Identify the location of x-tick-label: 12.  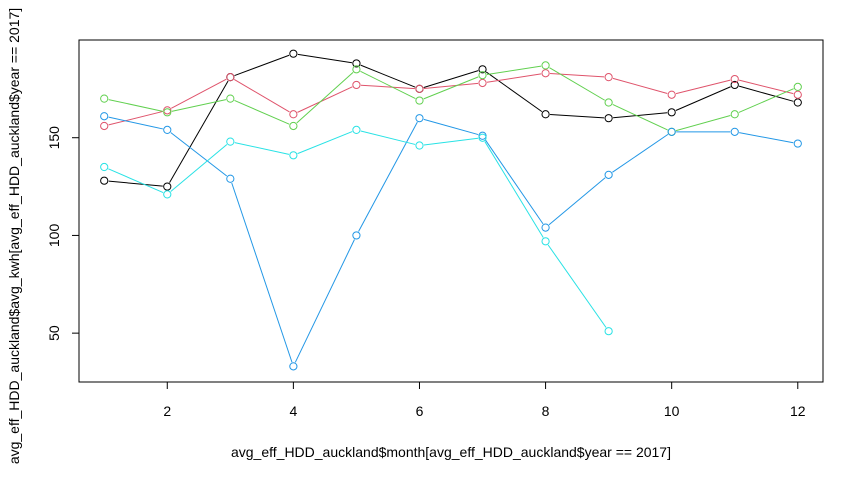
(798, 411).